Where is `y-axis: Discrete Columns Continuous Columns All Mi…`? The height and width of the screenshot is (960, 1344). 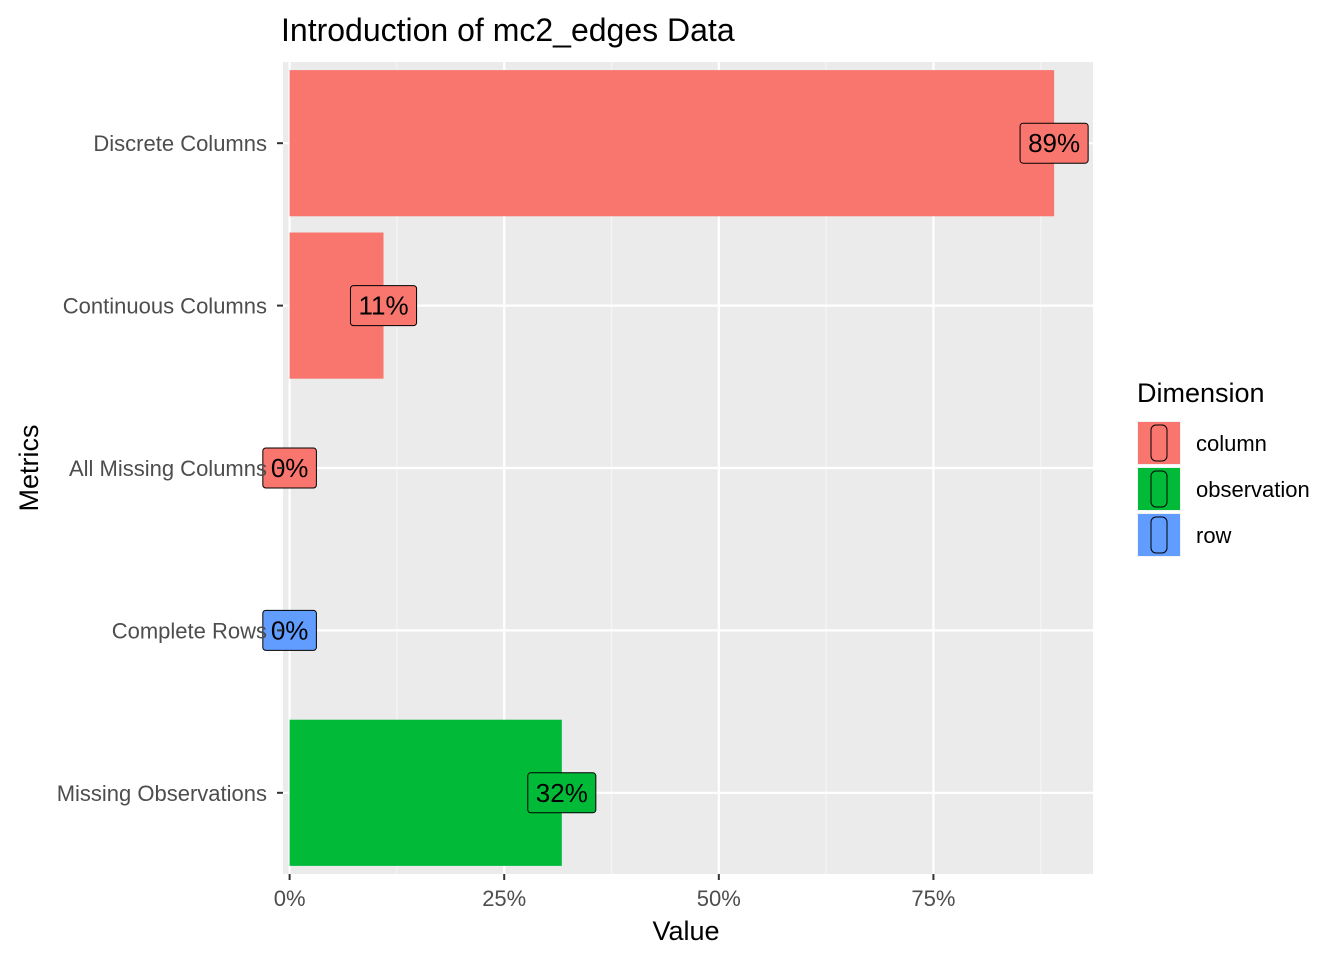 y-axis: Discrete Columns Continuous Columns All Mi… is located at coordinates (170, 468).